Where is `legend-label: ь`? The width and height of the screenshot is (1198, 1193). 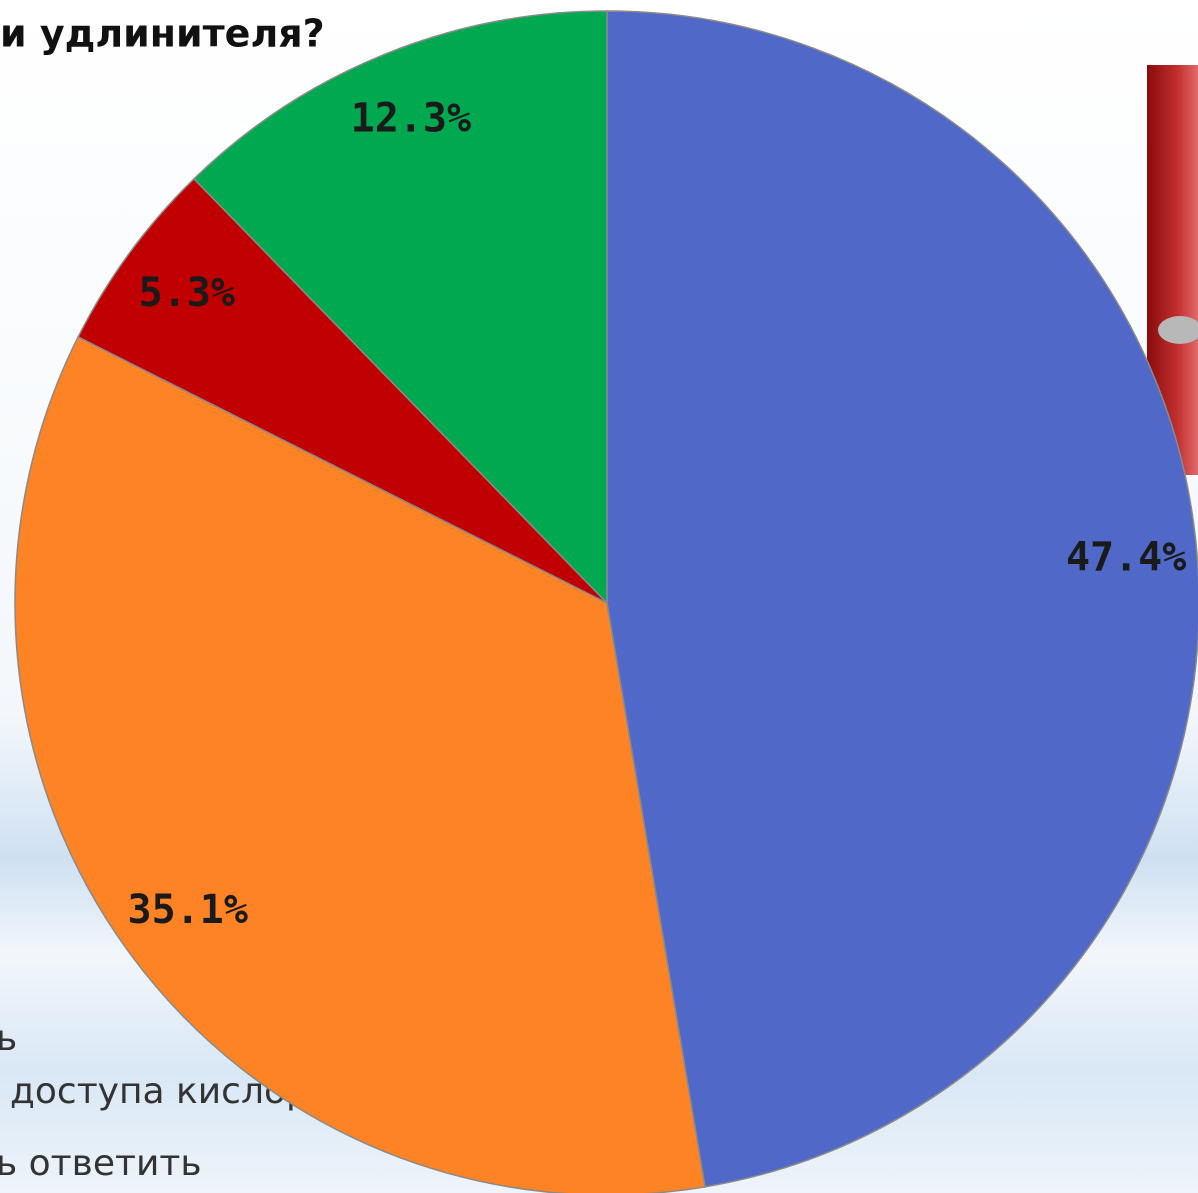
legend-label: ь is located at coordinates (8, 1038).